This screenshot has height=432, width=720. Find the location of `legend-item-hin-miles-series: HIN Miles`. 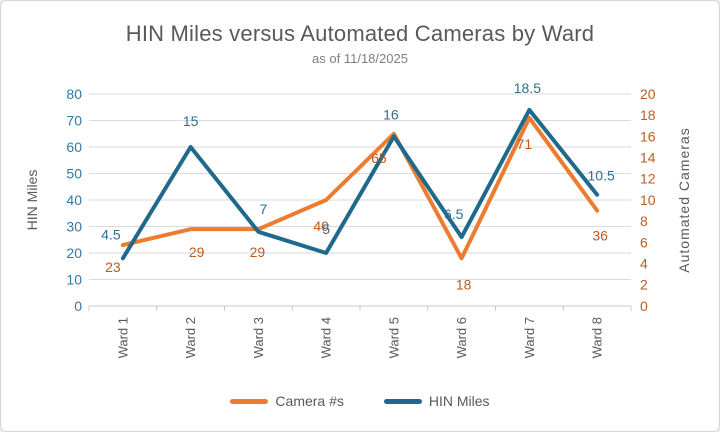

legend-item-hin-miles-series: HIN Miles is located at coordinates (436, 401).